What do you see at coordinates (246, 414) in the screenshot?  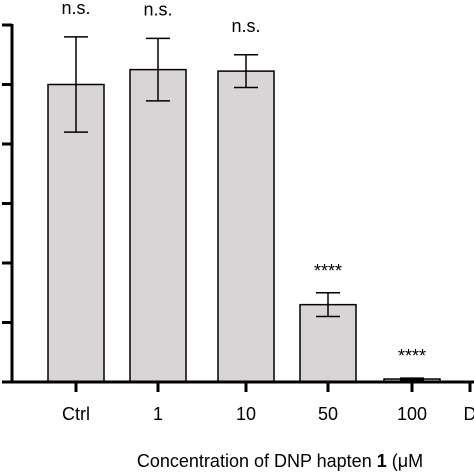 I see `x-tick-label: 10` at bounding box center [246, 414].